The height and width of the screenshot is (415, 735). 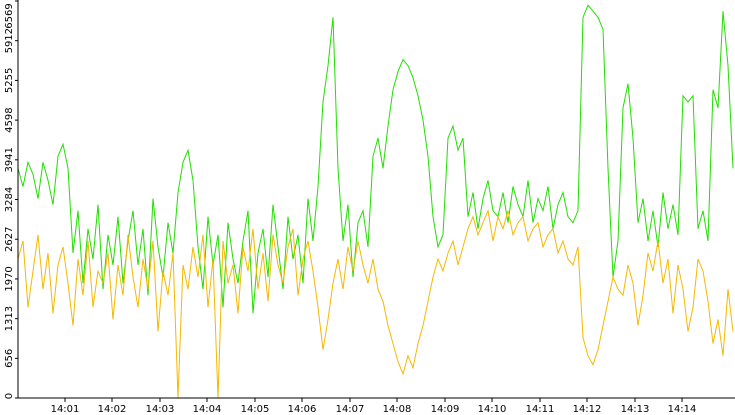 What do you see at coordinates (65, 409) in the screenshot?
I see `x-tick-label: 14:01` at bounding box center [65, 409].